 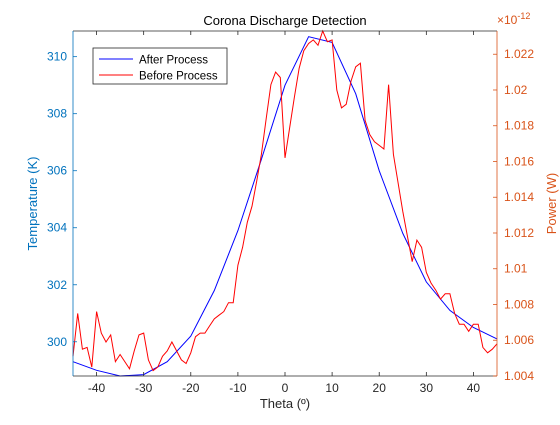 I want to click on left-tick-label: 310, so click(x=57, y=57).